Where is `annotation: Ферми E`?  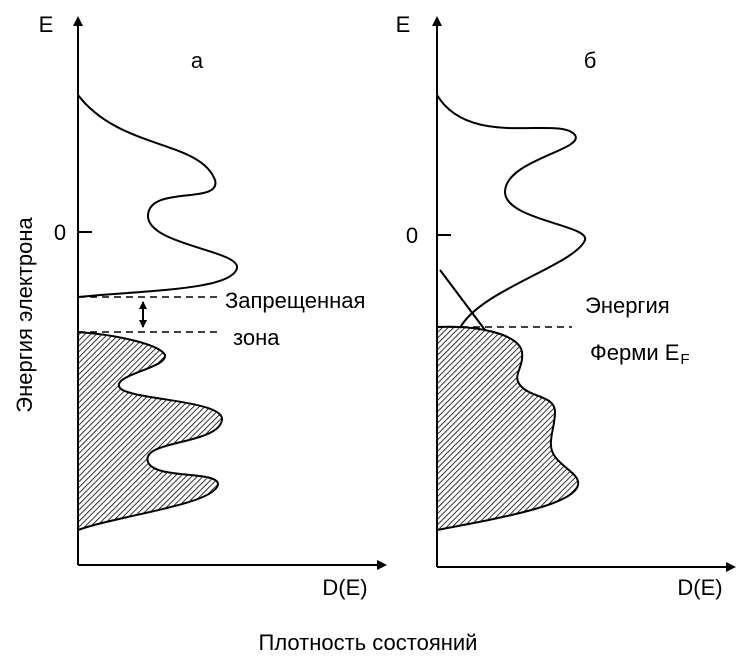 annotation: Ферми E is located at coordinates (634, 352).